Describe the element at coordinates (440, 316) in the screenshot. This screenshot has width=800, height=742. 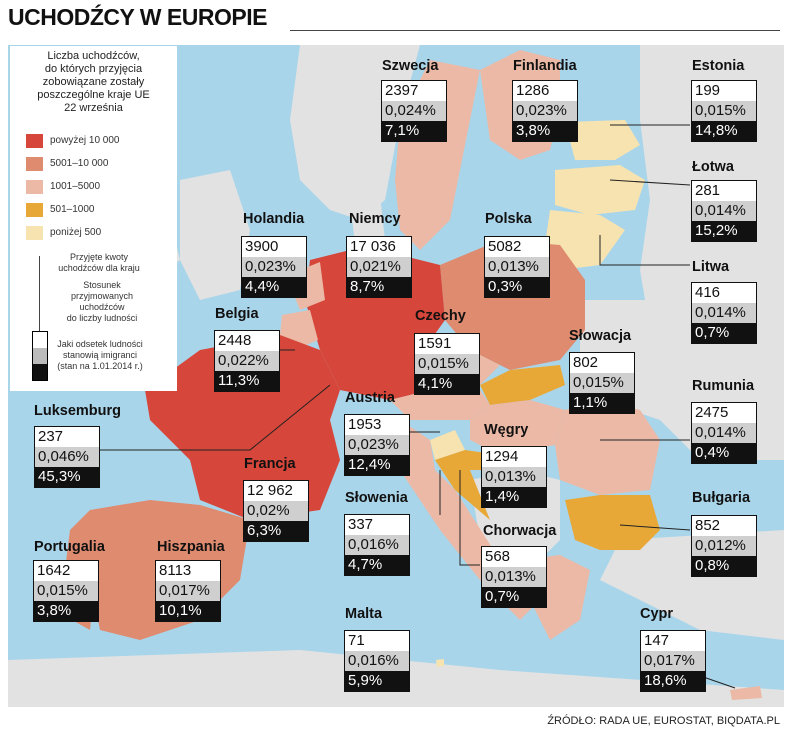
I see `country-name-czechy: Czechy` at that location.